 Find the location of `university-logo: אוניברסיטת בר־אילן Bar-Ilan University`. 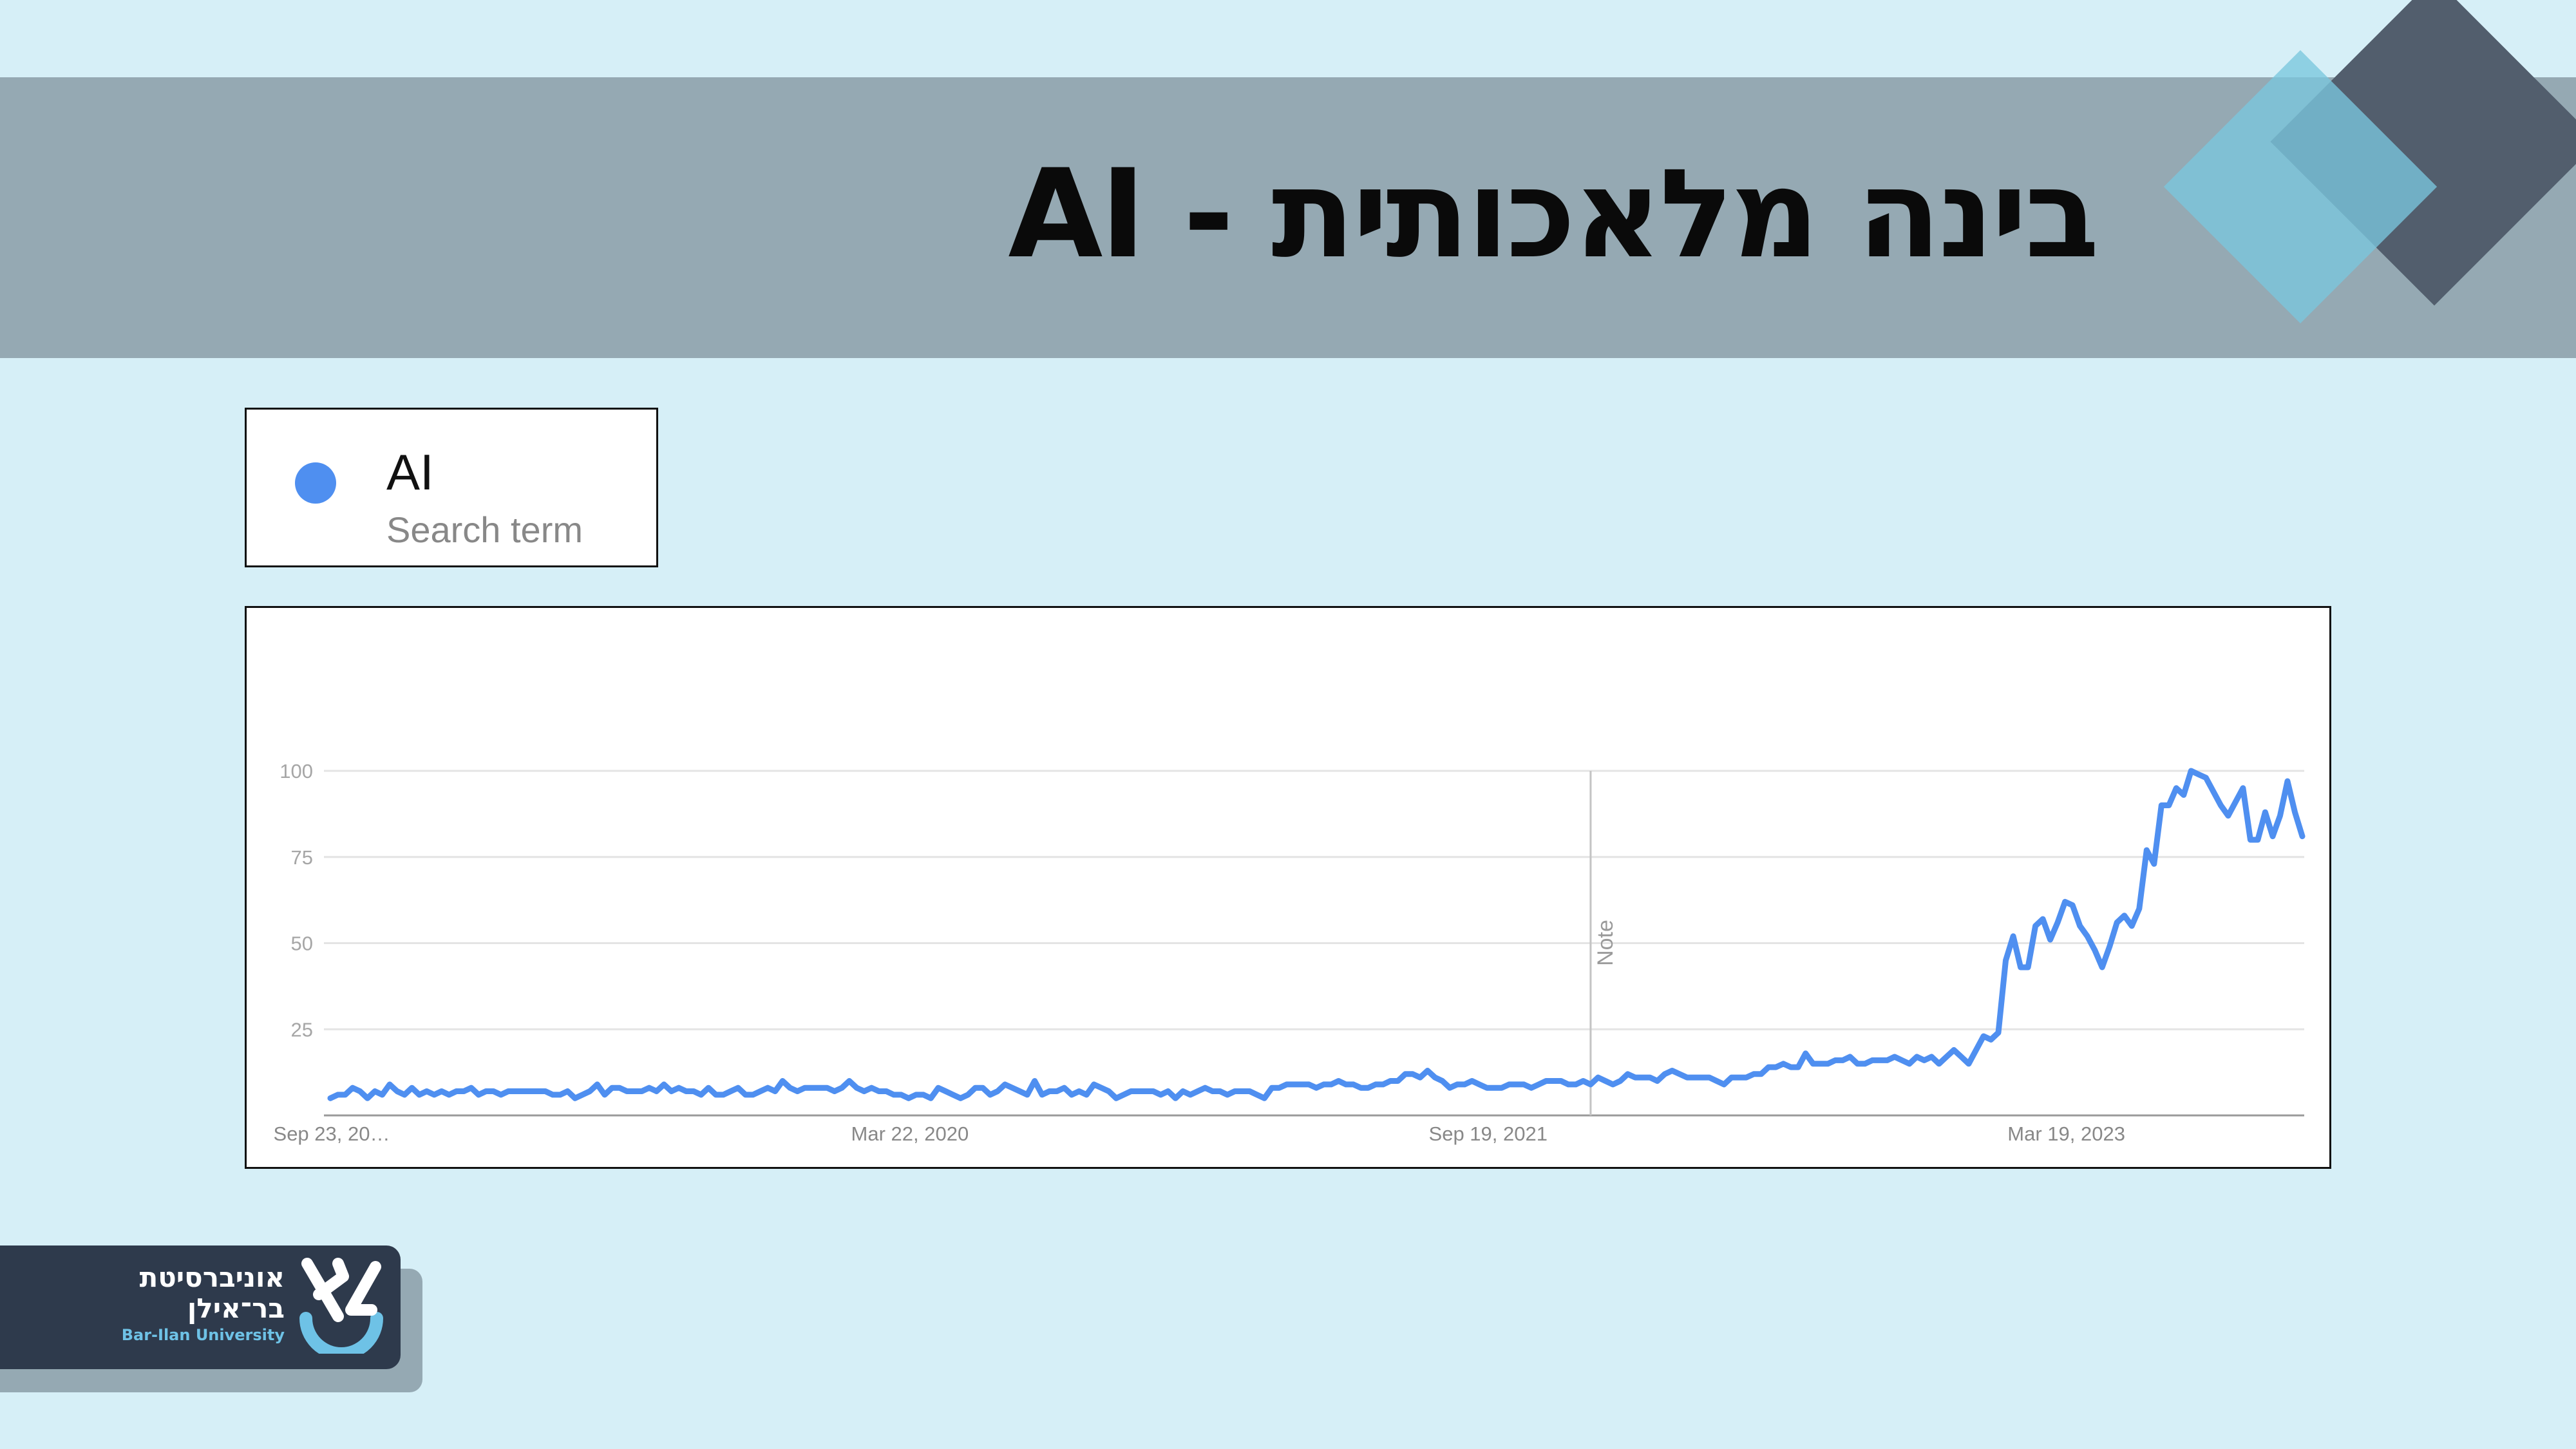

university-logo: אוניברסיטת בר־אילן Bar-Ilan University is located at coordinates (200, 1307).